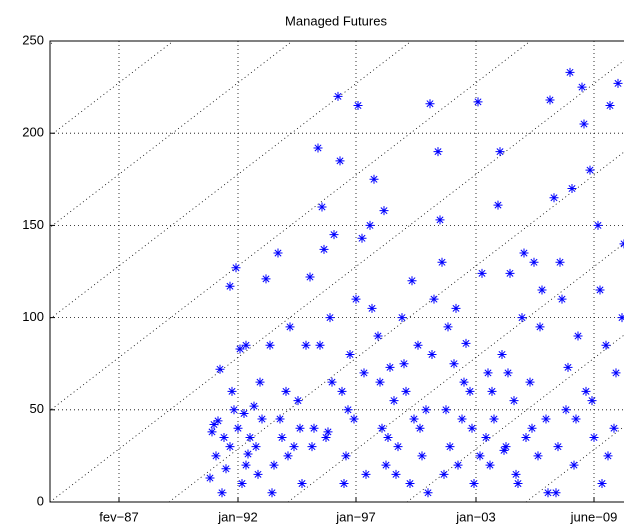 This screenshot has width=624, height=528. What do you see at coordinates (40, 500) in the screenshot?
I see `y-tick-label: 0` at bounding box center [40, 500].